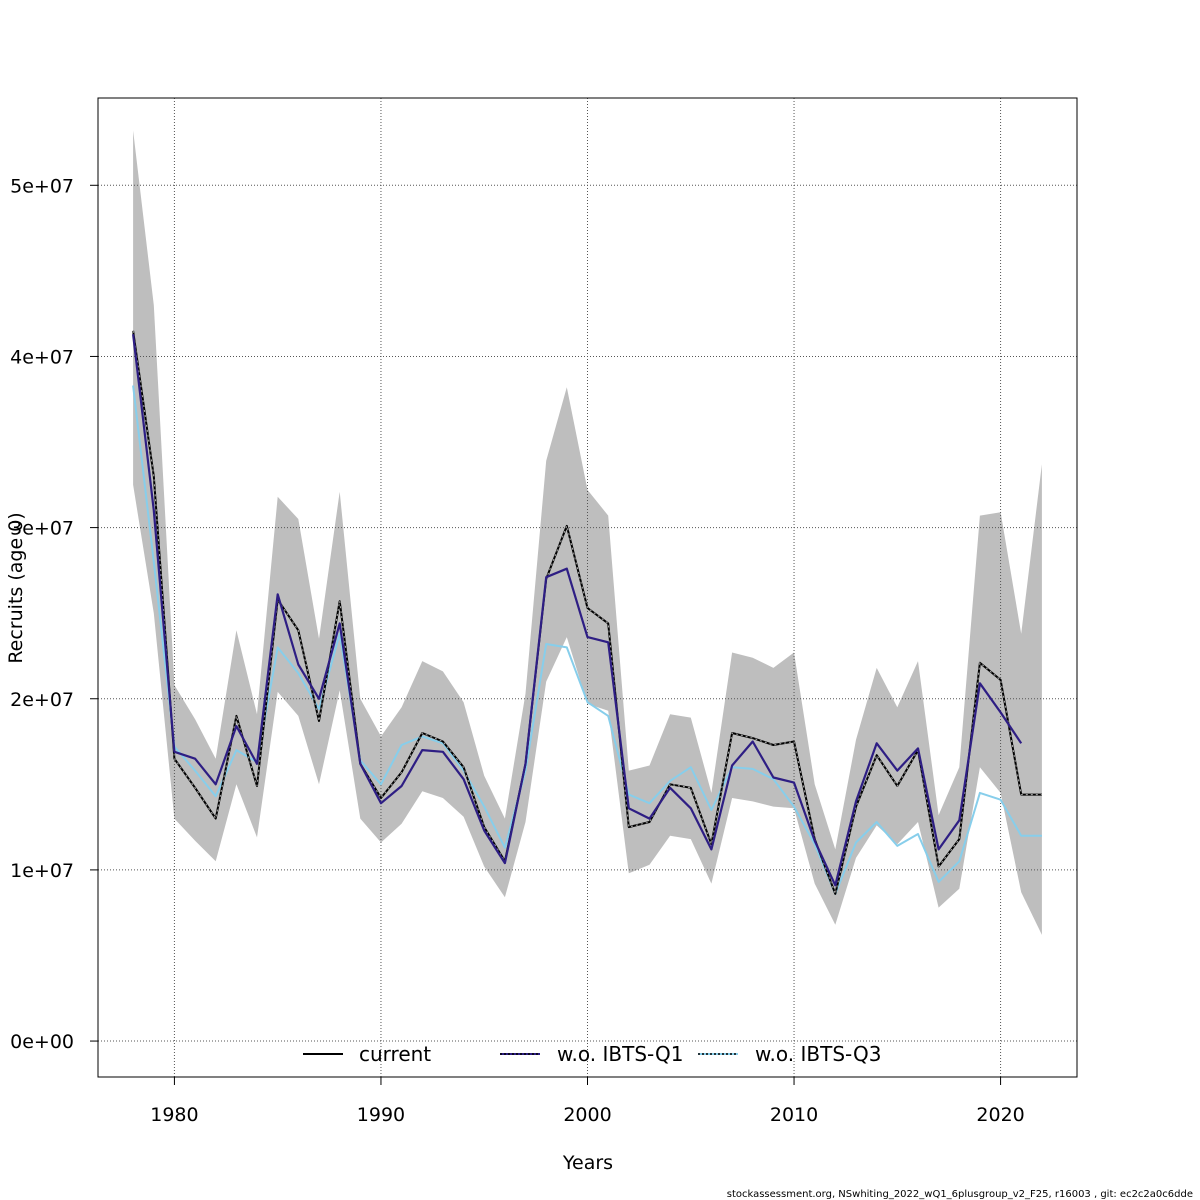  Describe the element at coordinates (42, 357) in the screenshot. I see `y-tick-label: 4e+07` at that location.